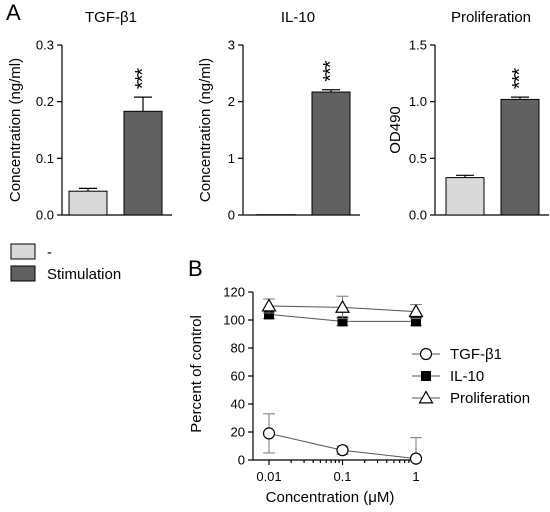  I want to click on legend-label: IL-10, so click(467, 376).